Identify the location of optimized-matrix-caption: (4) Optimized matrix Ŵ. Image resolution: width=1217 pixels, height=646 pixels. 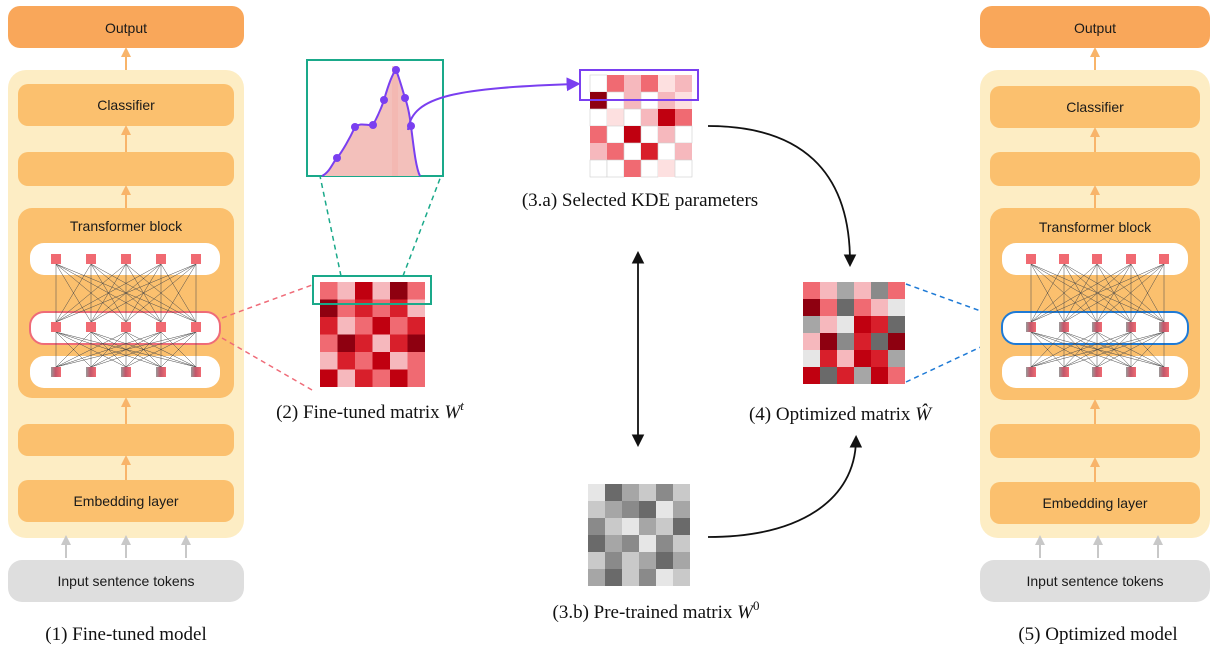
(841, 414).